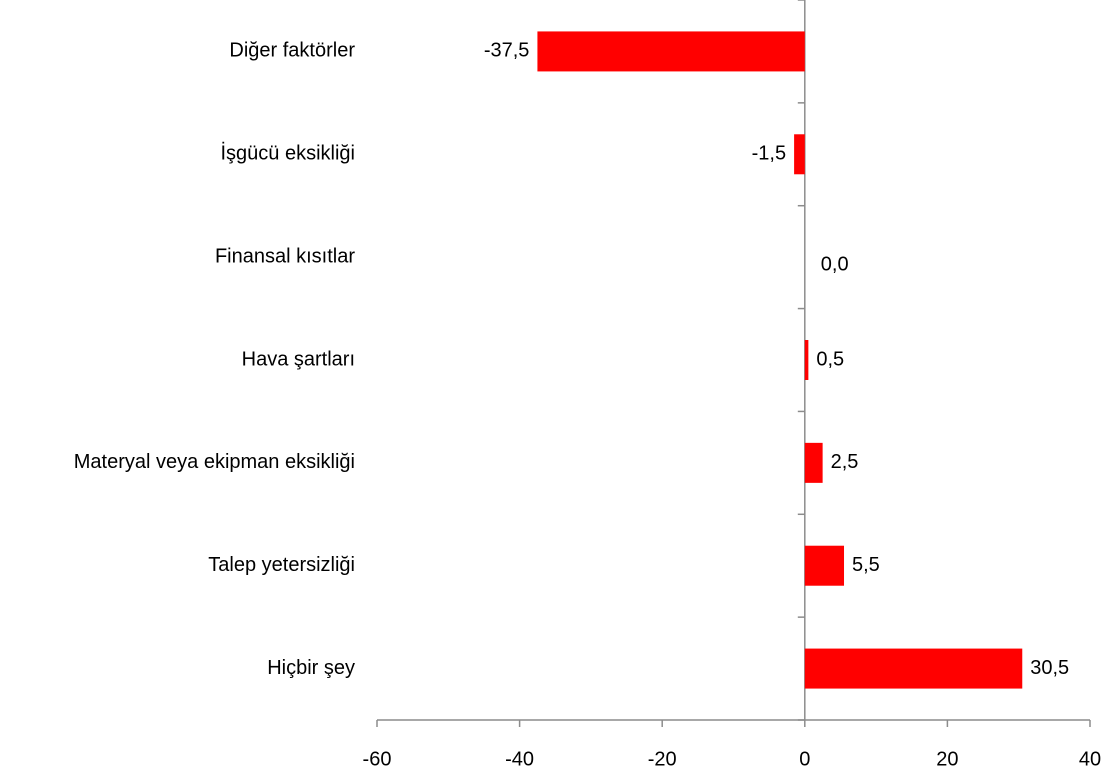 This screenshot has width=1110, height=779. I want to click on value-label: 30,5, so click(1049, 668).